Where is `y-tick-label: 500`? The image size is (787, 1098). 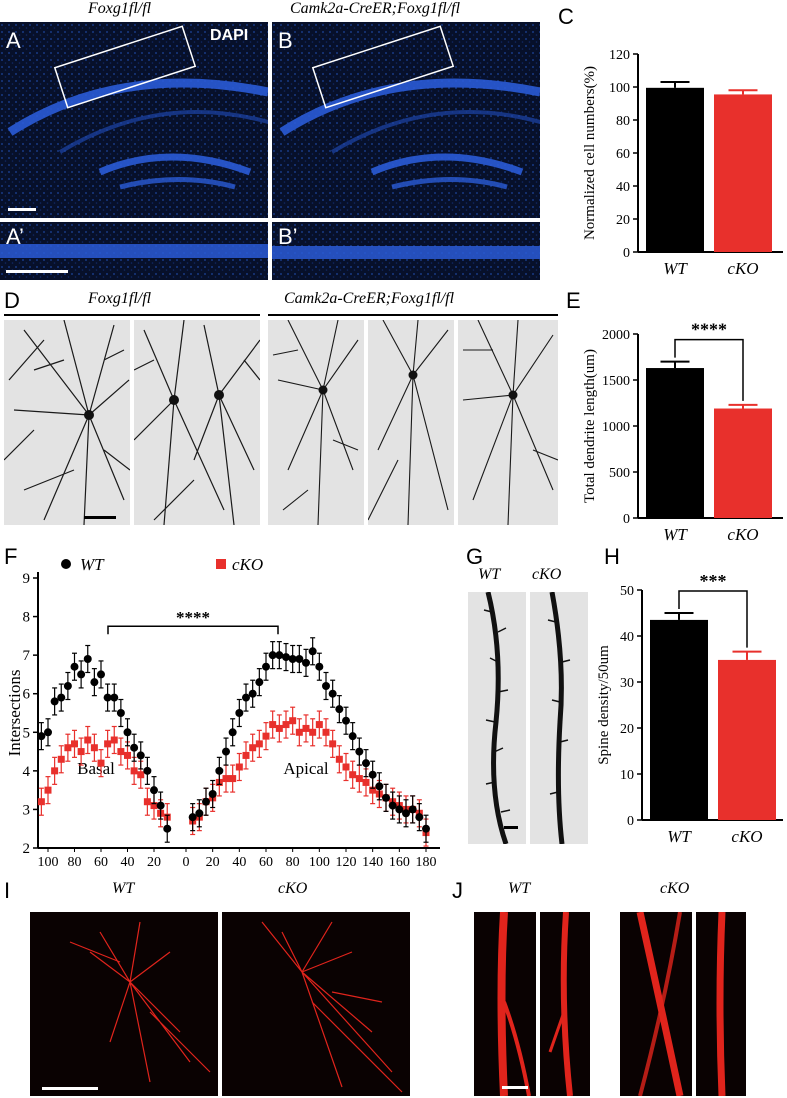
y-tick-label: 500 is located at coordinates (619, 473).